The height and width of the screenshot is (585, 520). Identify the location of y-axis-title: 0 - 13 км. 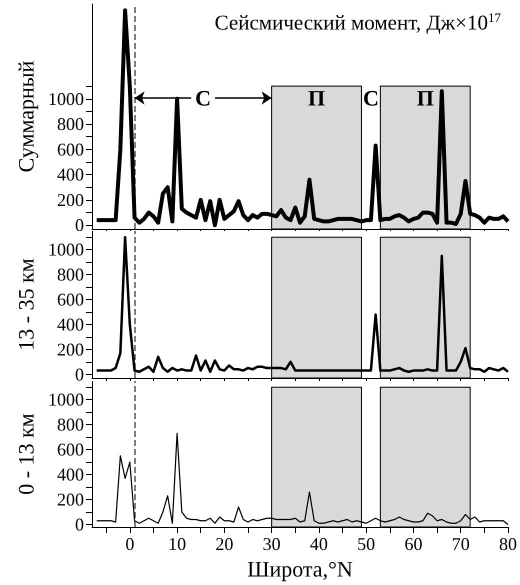
(26, 454).